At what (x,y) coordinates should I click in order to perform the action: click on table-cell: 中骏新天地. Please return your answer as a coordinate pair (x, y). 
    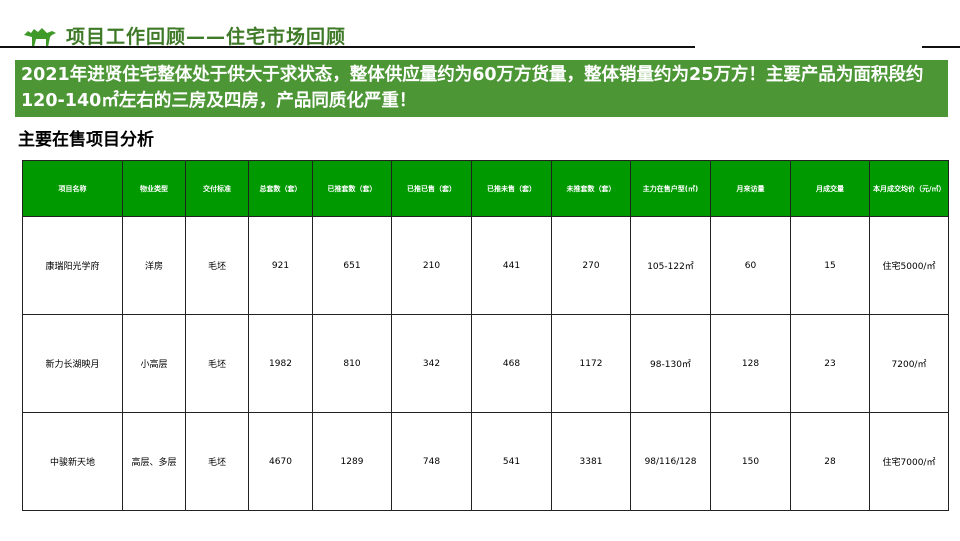
    Looking at the image, I should click on (72, 461).